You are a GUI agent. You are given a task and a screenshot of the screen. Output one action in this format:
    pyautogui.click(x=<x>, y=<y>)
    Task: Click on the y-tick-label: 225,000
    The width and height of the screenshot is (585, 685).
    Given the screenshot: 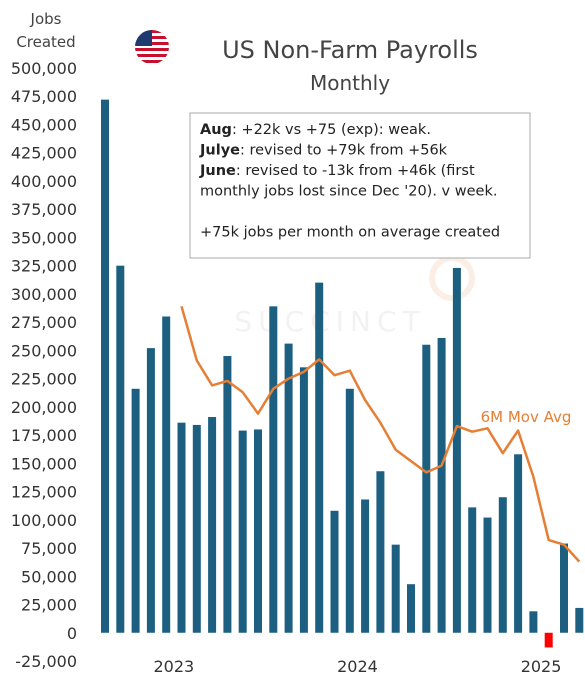 What is the action you would take?
    pyautogui.click(x=44, y=379)
    